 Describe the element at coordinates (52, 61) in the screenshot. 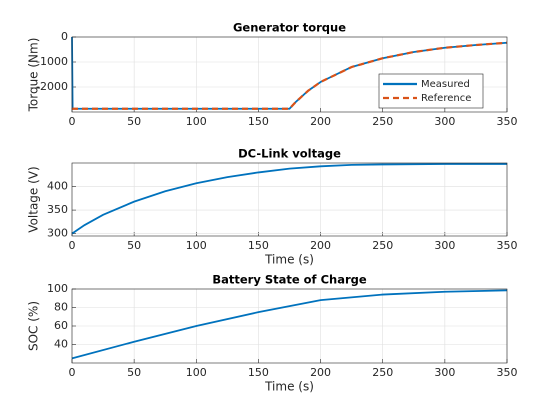

I see `y-tick-label: -1000` at that location.